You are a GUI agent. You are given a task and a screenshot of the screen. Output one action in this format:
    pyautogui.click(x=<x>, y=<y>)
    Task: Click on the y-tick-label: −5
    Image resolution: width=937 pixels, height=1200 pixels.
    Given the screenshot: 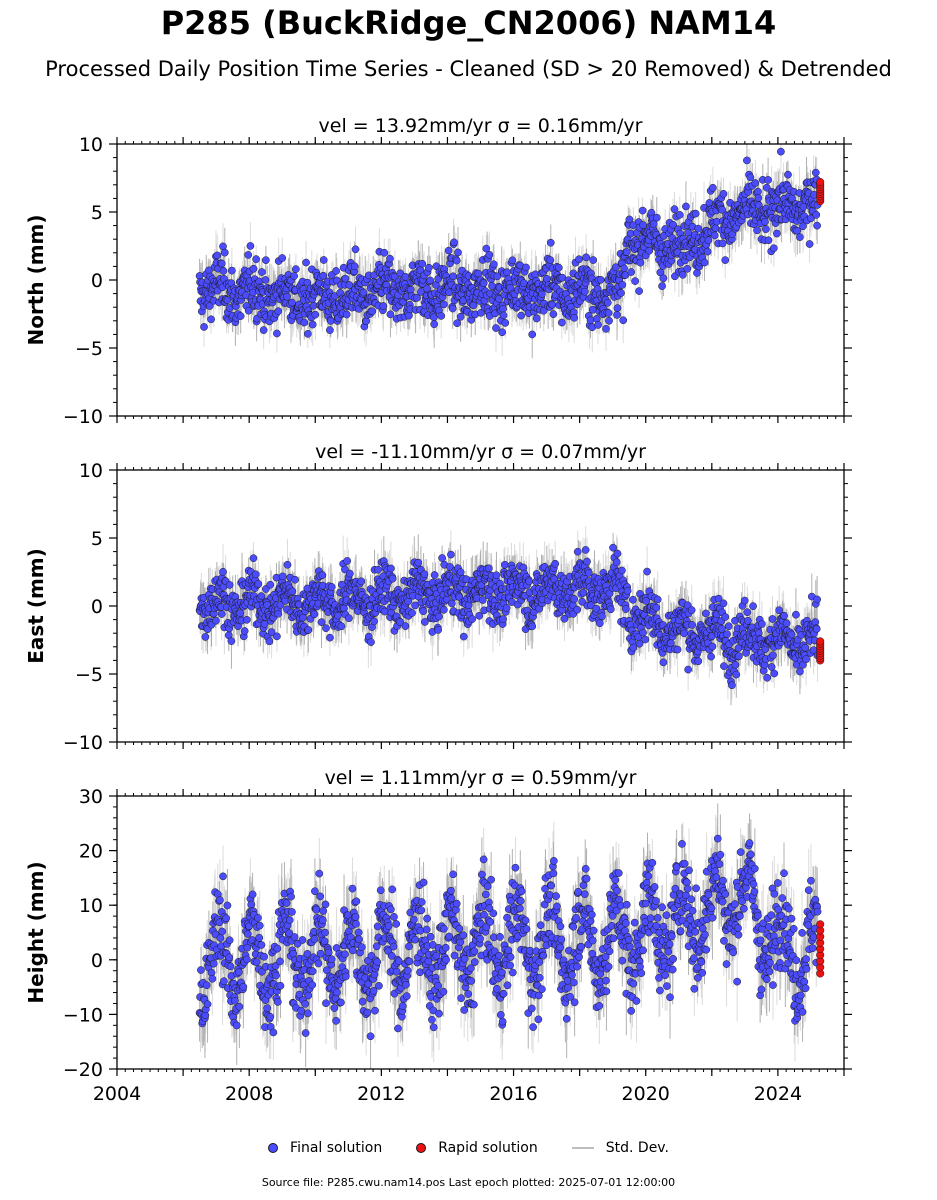 What is the action you would take?
    pyautogui.click(x=89, y=349)
    